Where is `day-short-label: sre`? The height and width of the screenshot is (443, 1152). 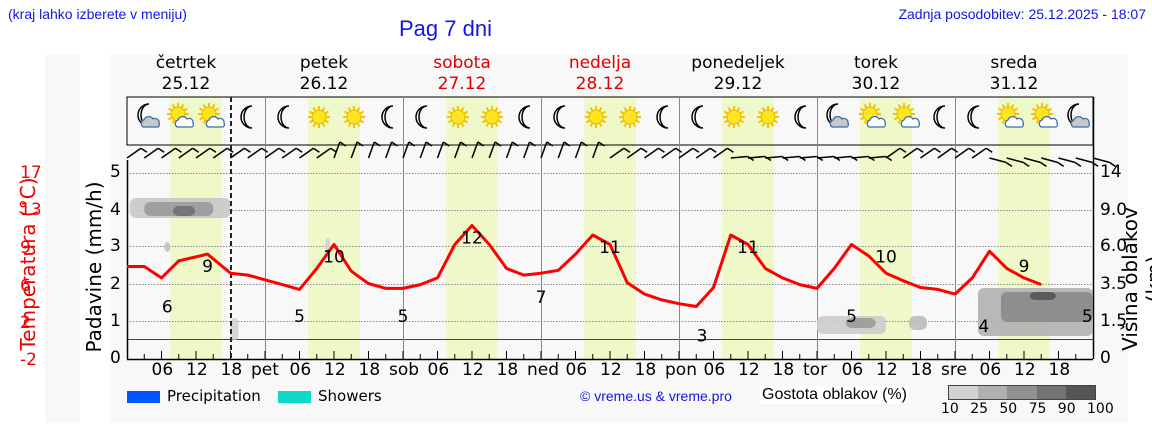 day-short-label: sre is located at coordinates (954, 370).